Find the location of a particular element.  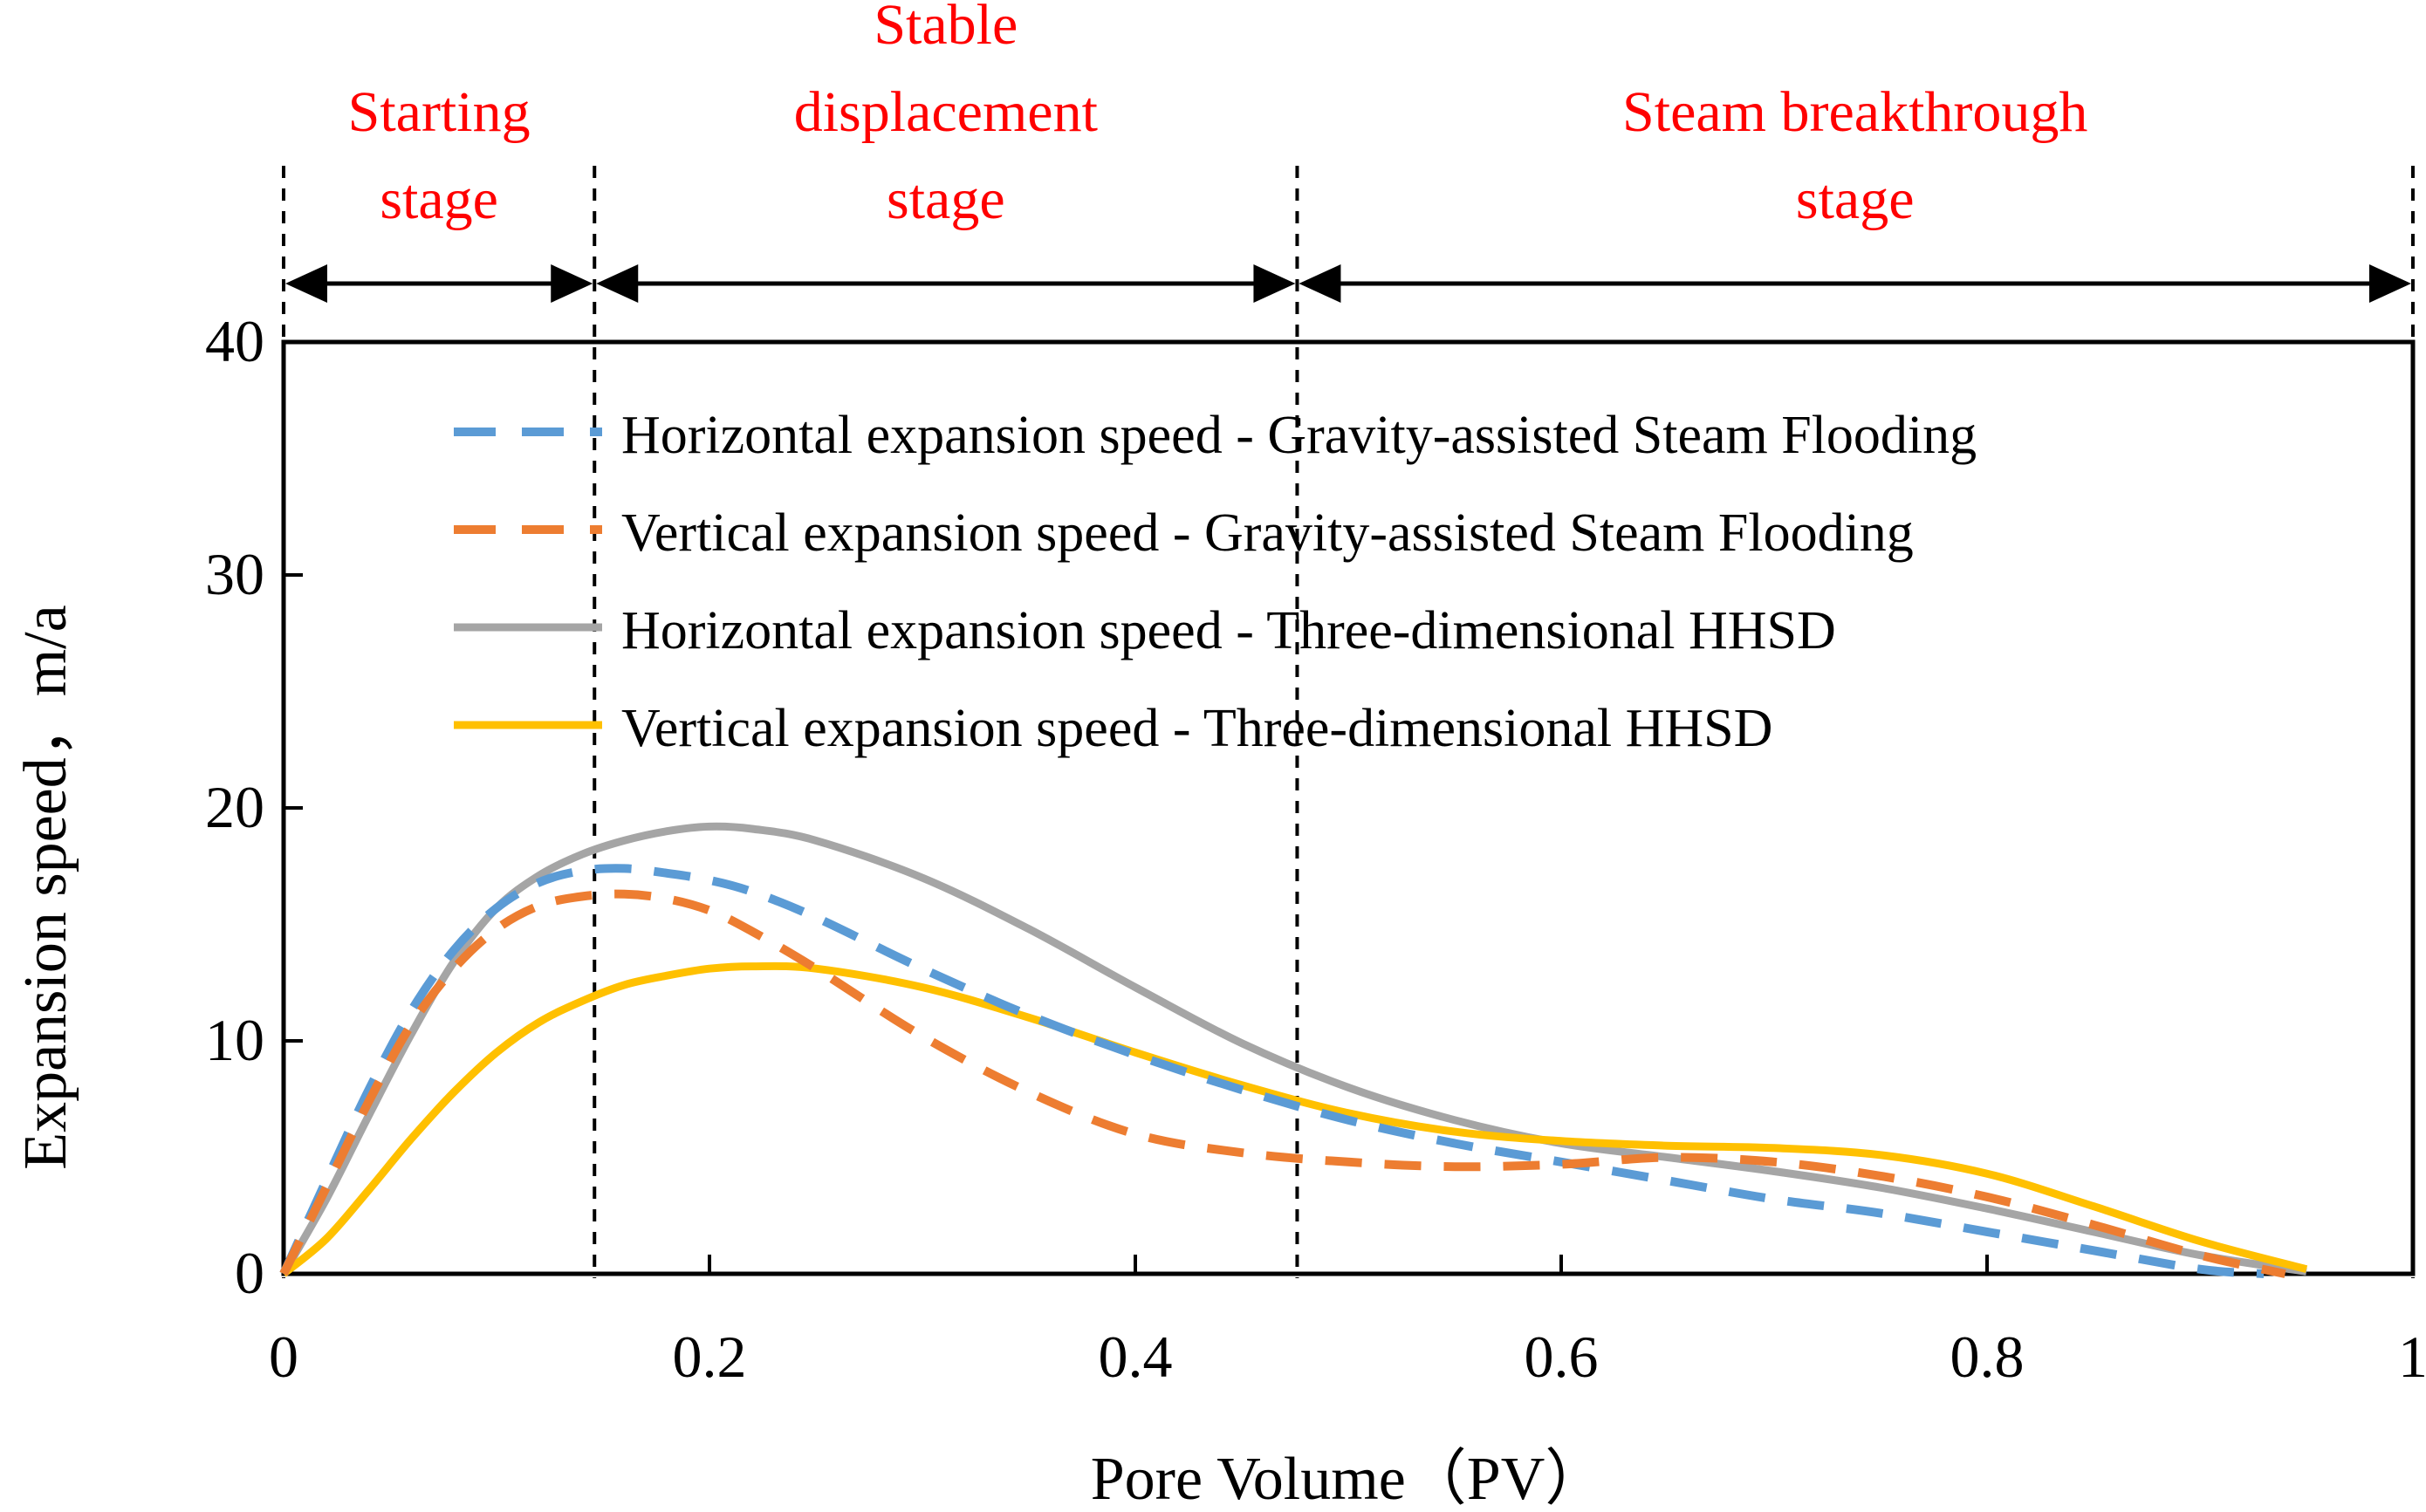

y-tick-label: 0 is located at coordinates (249, 1273).